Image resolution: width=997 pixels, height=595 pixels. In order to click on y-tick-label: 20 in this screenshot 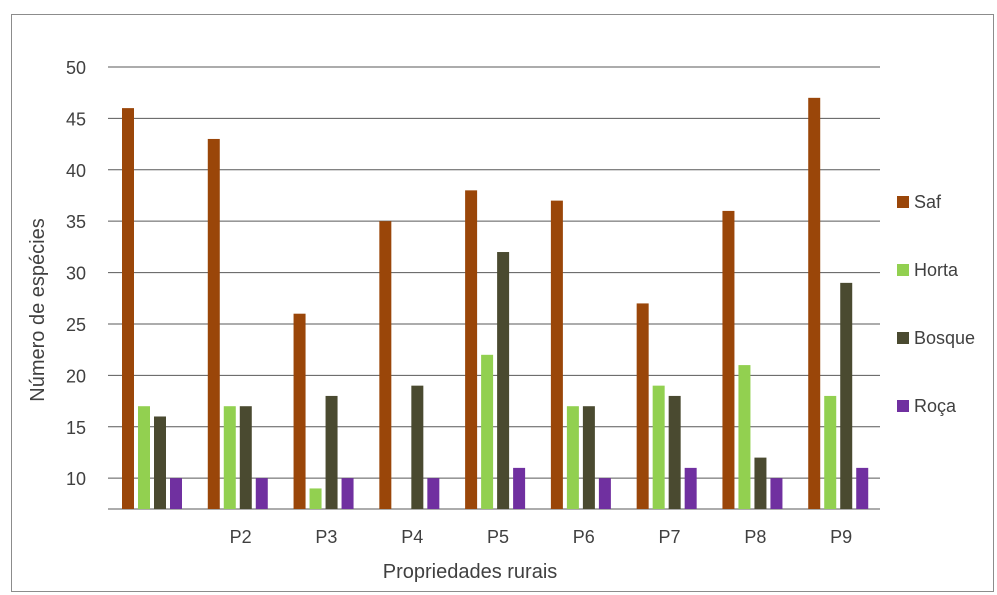, I will do `click(76, 376)`.